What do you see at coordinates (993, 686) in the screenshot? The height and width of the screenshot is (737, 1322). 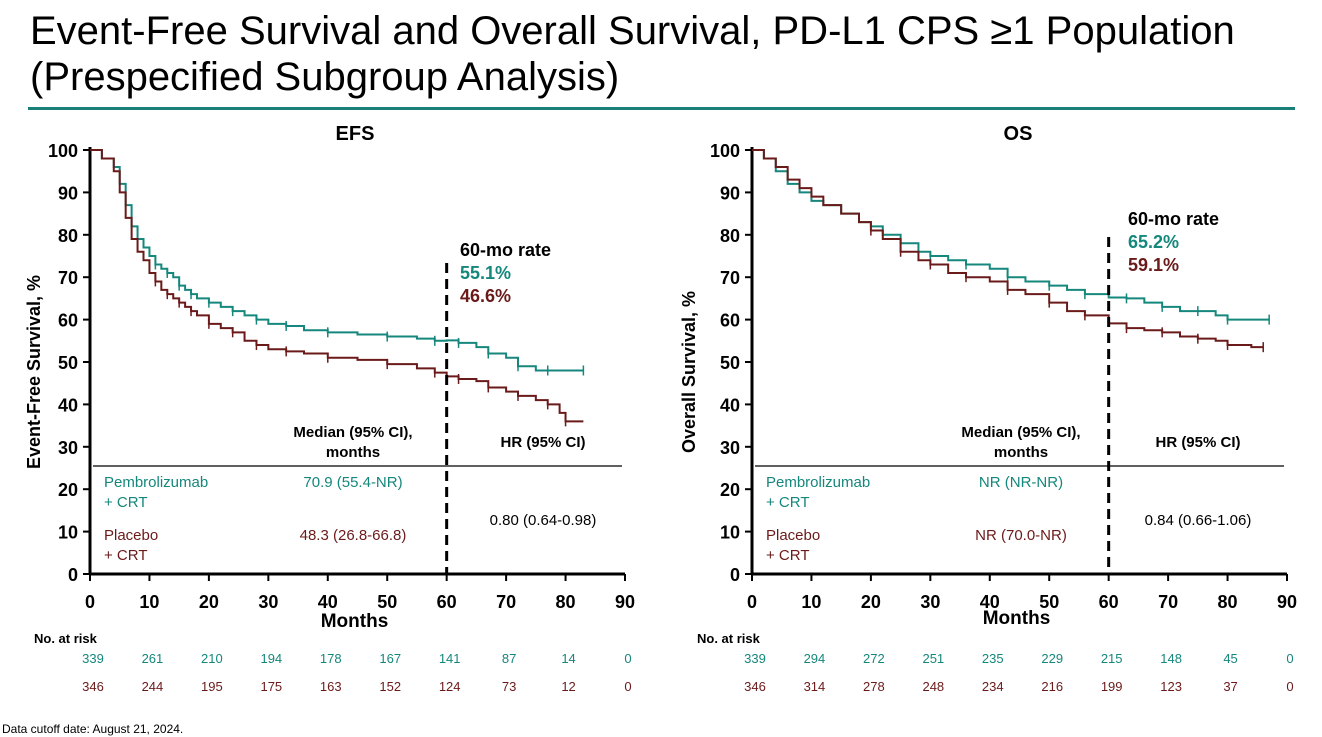 I see `risk-count: 234` at bounding box center [993, 686].